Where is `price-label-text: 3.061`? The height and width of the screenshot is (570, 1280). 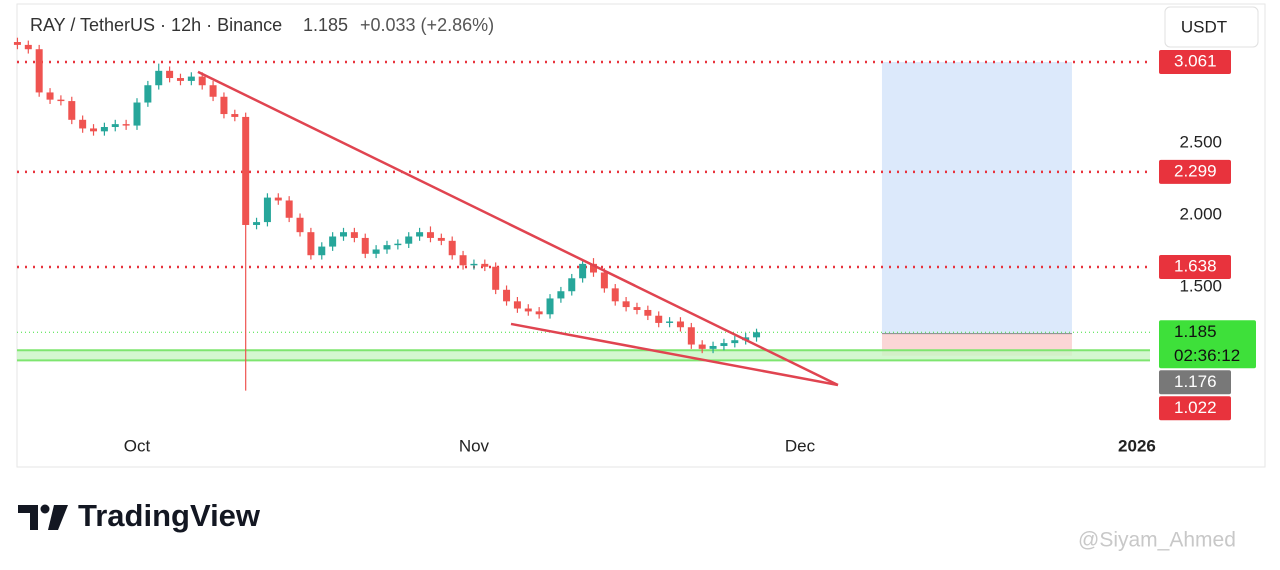
price-label-text: 3.061 is located at coordinates (1195, 61).